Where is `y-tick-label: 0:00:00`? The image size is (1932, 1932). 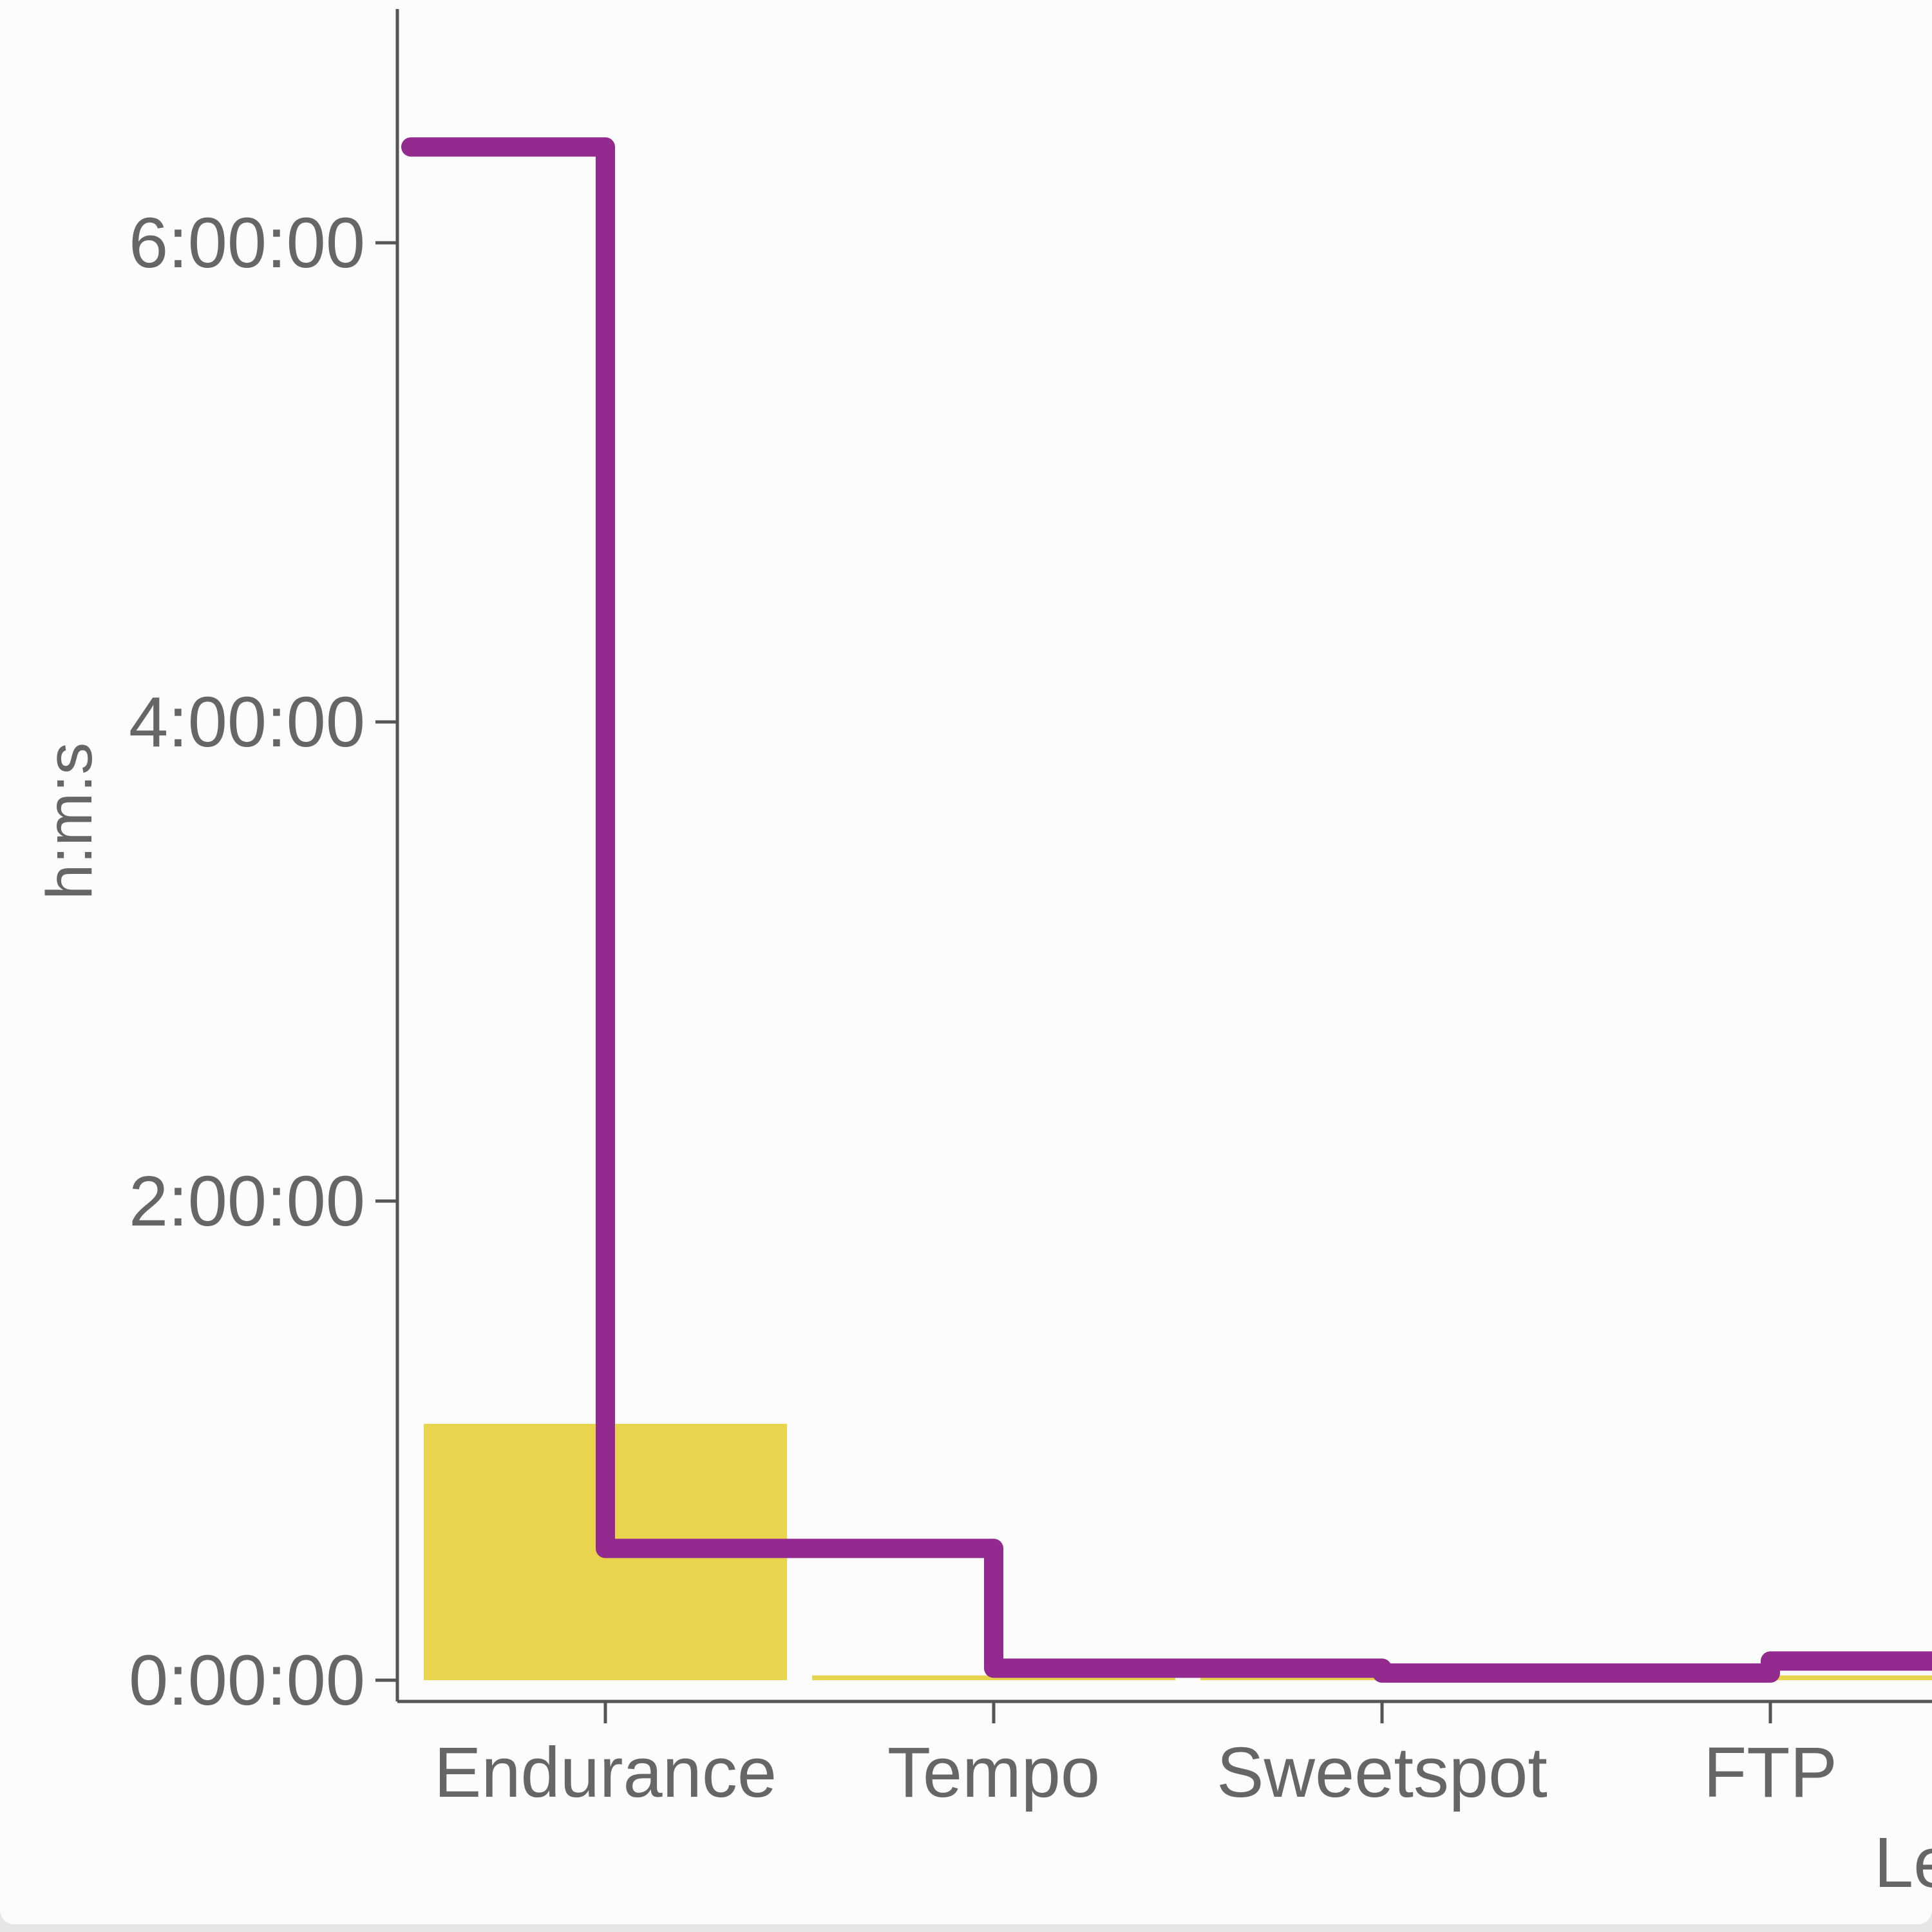
y-tick-label: 0:00:00 is located at coordinates (247, 1680).